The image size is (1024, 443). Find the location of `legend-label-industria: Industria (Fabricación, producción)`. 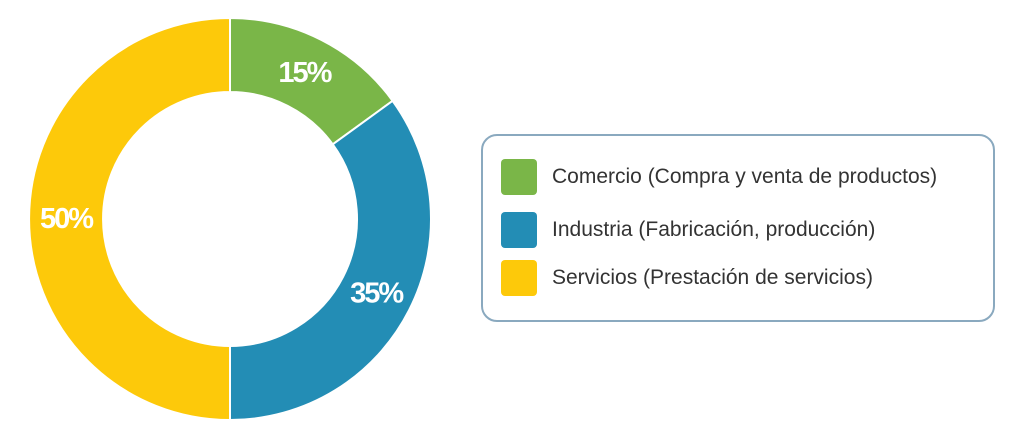

legend-label-industria: Industria (Fabricación, producción) is located at coordinates (714, 229).